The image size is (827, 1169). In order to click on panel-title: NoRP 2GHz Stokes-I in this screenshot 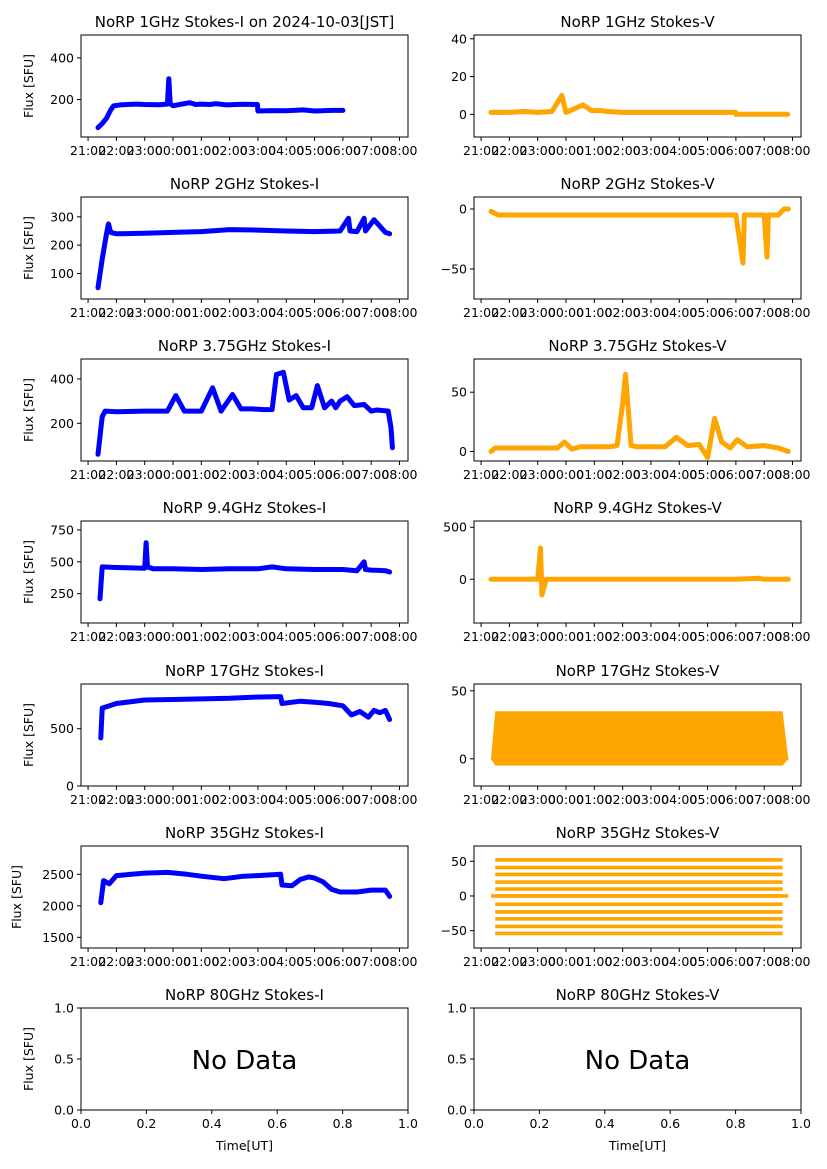, I will do `click(244, 184)`.